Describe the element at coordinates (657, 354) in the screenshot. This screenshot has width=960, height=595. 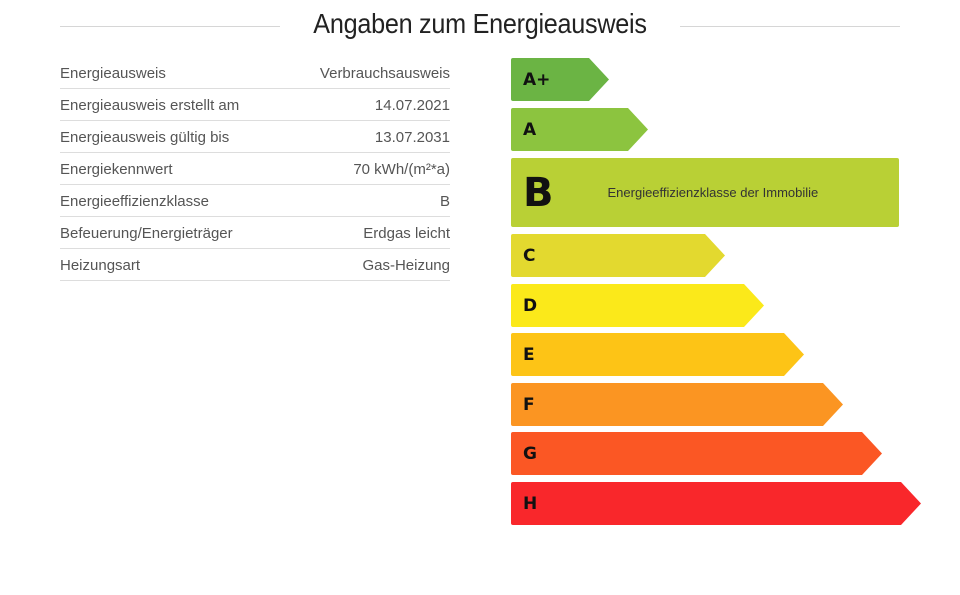
I see `class-bar-e: E` at that location.